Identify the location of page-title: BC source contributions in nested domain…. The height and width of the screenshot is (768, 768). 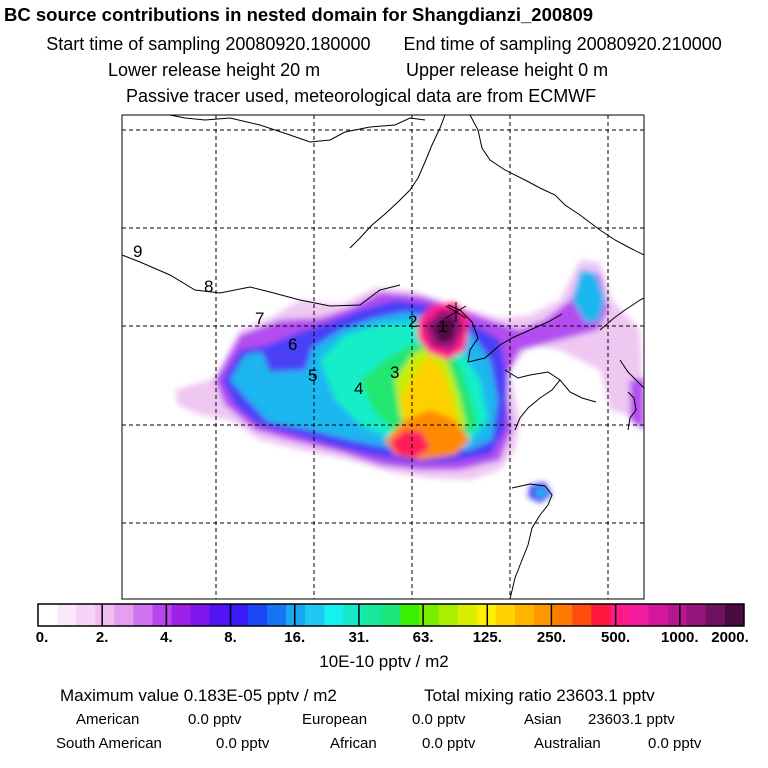
(299, 14).